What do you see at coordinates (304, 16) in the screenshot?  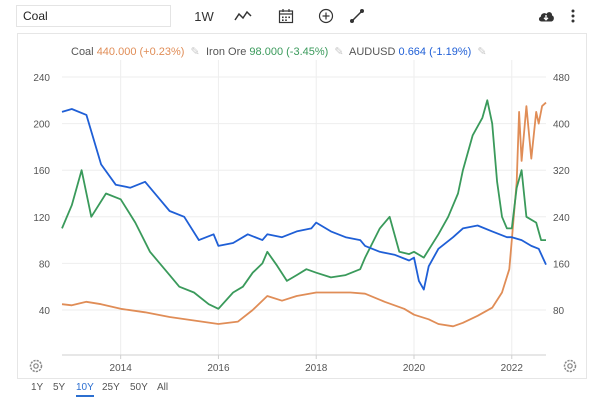 I see `chart-toolbar: Coal 1W` at bounding box center [304, 16].